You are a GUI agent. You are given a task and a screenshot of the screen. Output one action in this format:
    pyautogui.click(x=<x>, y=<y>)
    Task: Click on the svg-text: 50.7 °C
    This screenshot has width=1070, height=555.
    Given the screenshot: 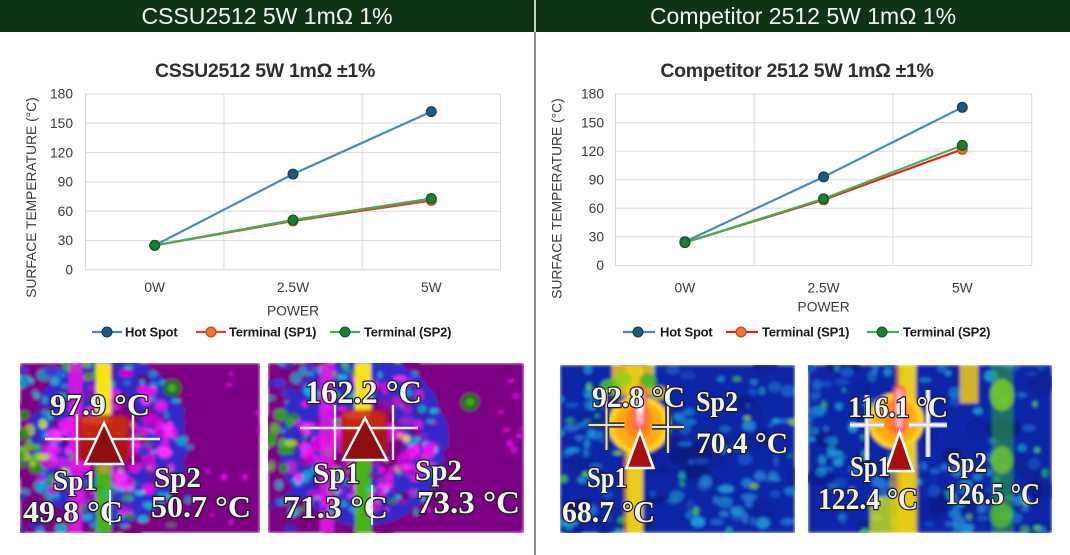 What is the action you would take?
    pyautogui.click(x=201, y=506)
    